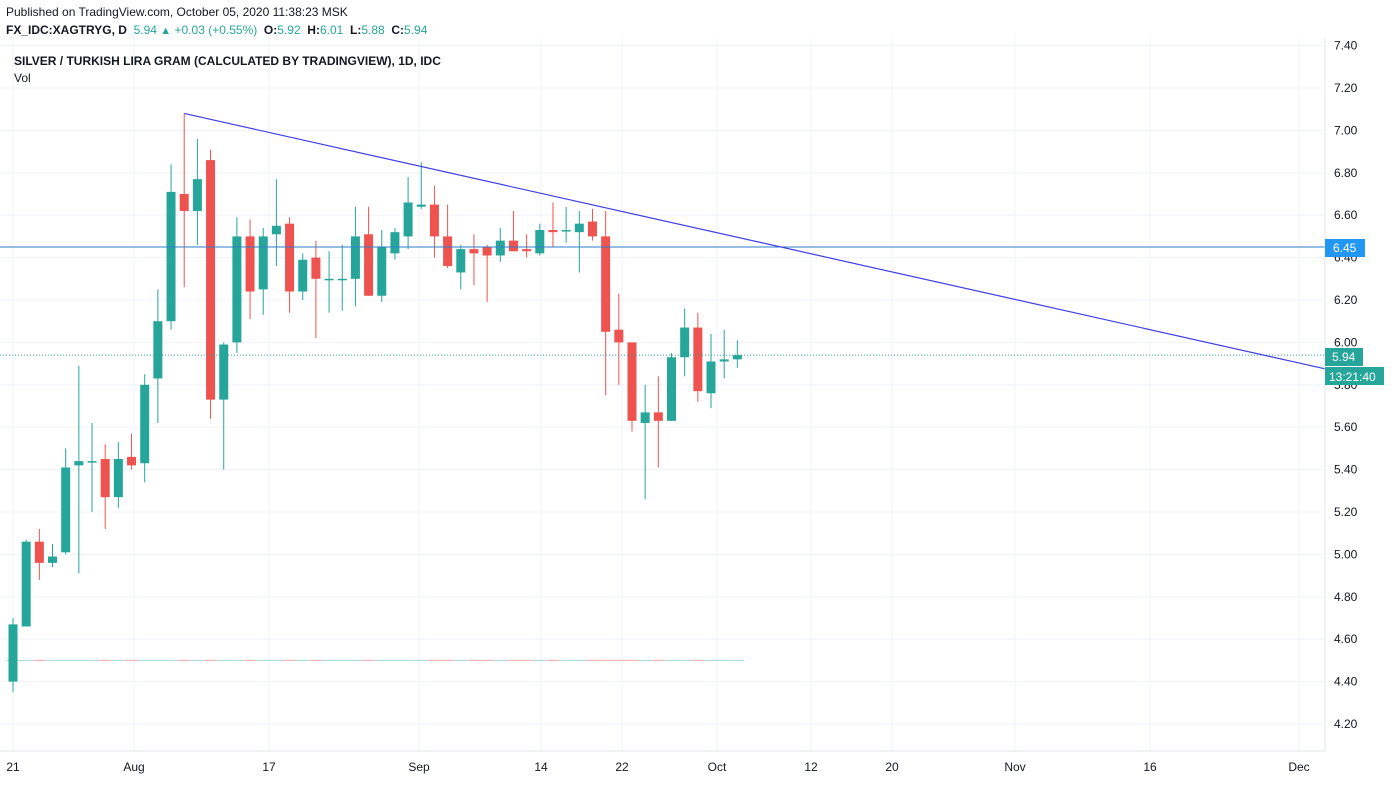  What do you see at coordinates (133, 767) in the screenshot?
I see `time-tick-label: Aug` at bounding box center [133, 767].